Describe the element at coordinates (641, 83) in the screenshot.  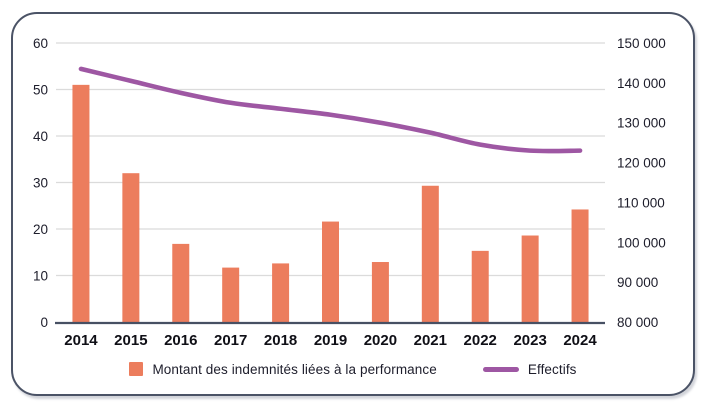
I see `right-axis-tick-140000: 140 000` at that location.